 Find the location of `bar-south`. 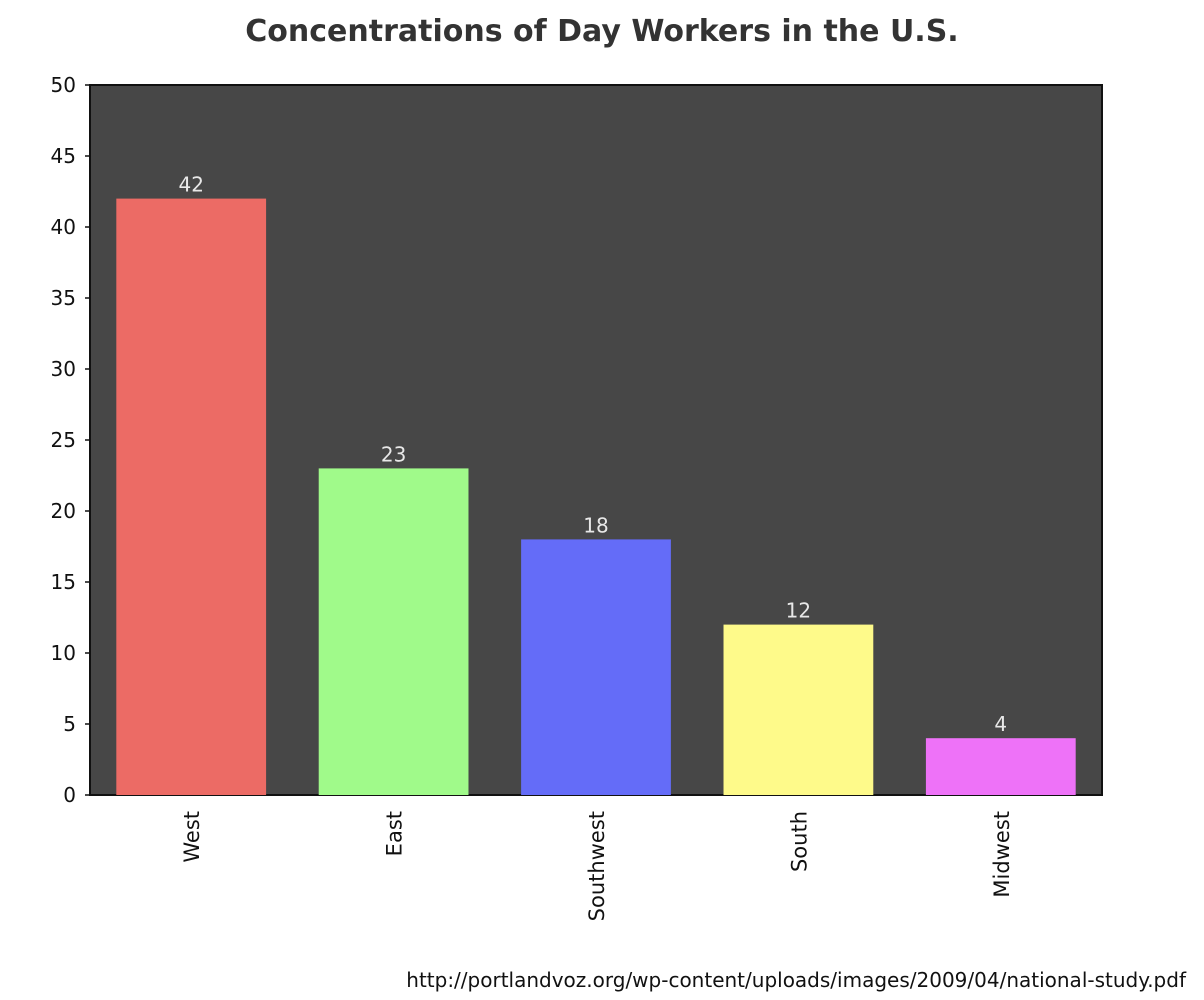

bar-south is located at coordinates (798, 709).